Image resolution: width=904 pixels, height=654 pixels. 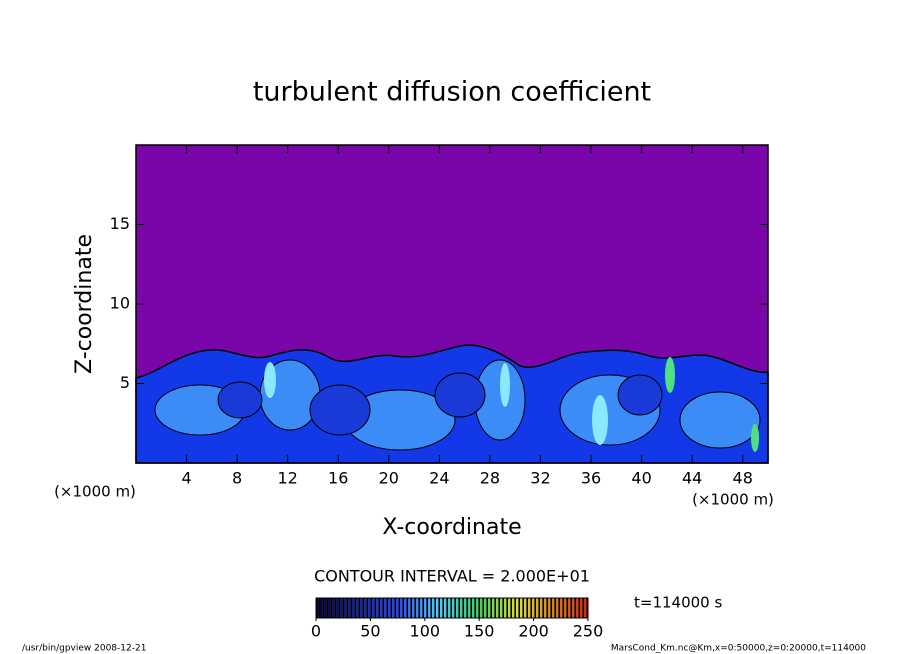 What do you see at coordinates (452, 576) in the screenshot?
I see `contour-interval: CONTOUR INTERVAL = 2.000E+01` at bounding box center [452, 576].